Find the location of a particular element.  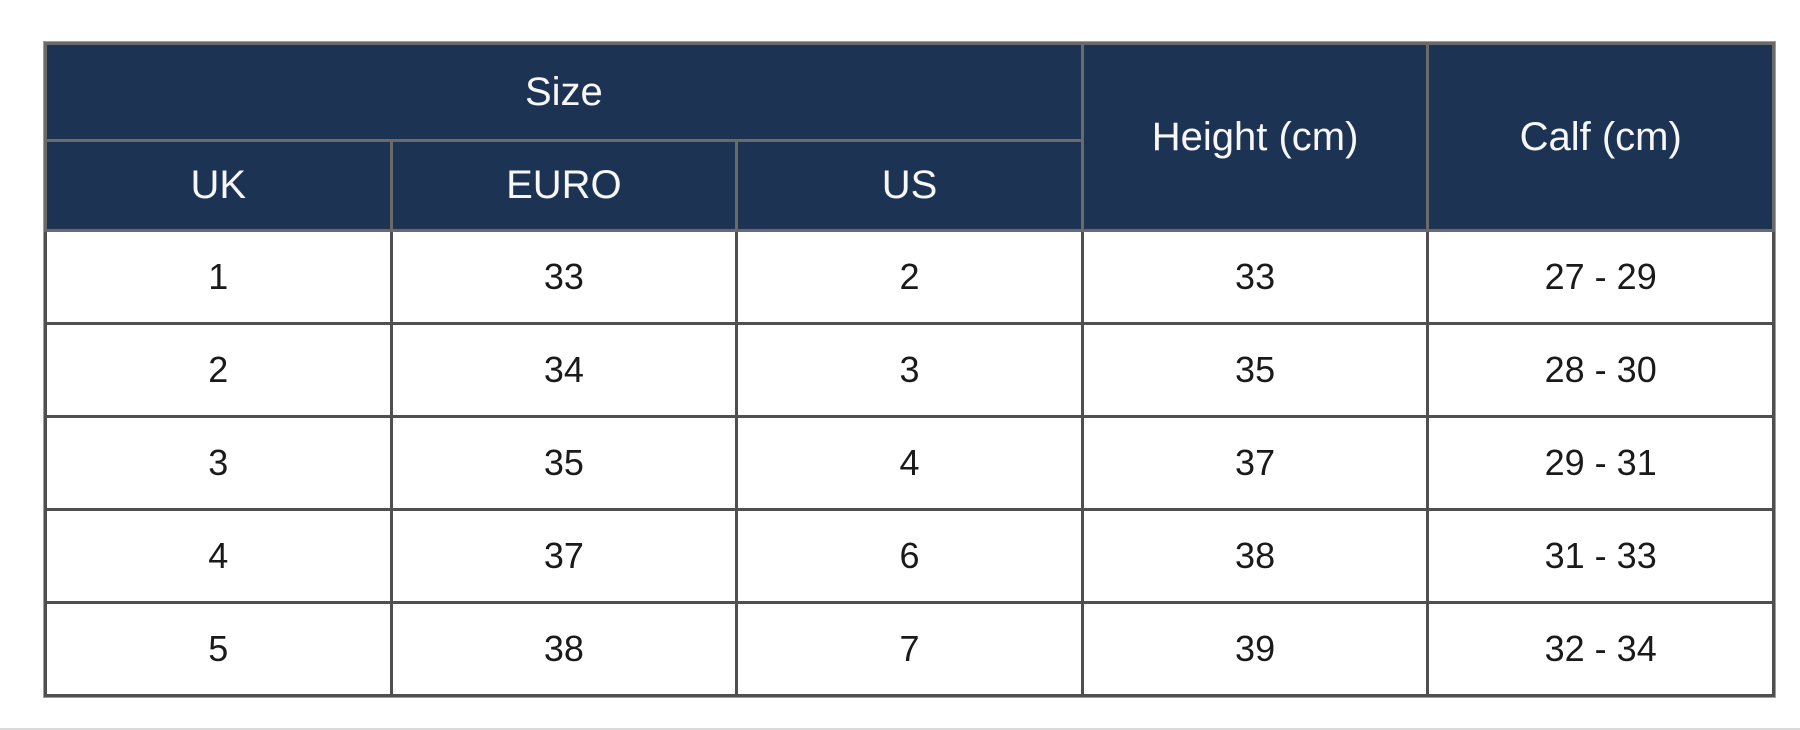

table-row: 2 34 3 35 28 - 30 is located at coordinates (909, 370).